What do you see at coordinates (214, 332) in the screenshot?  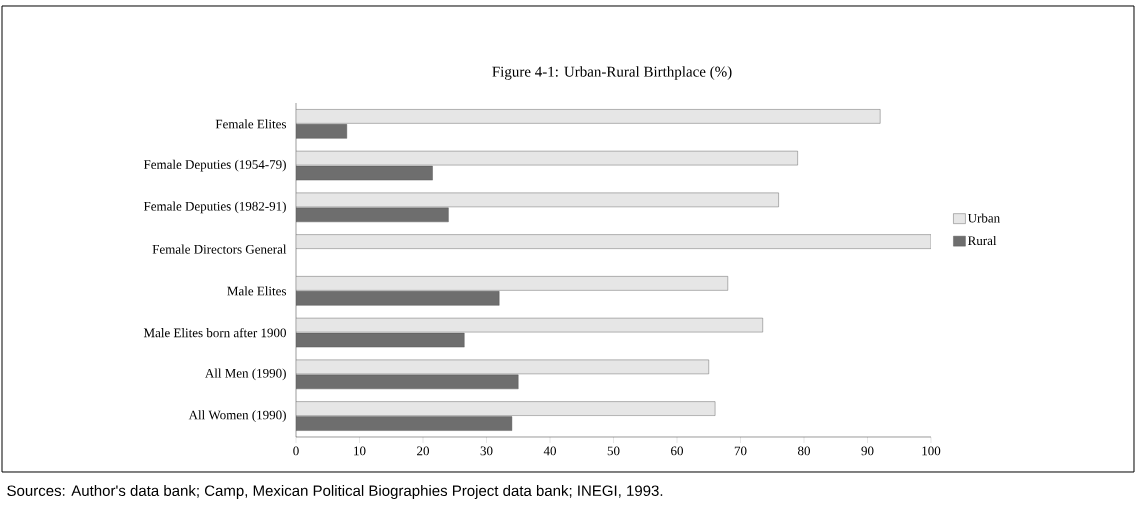 I see `y-tick-label: Male Elites born after 1900` at bounding box center [214, 332].